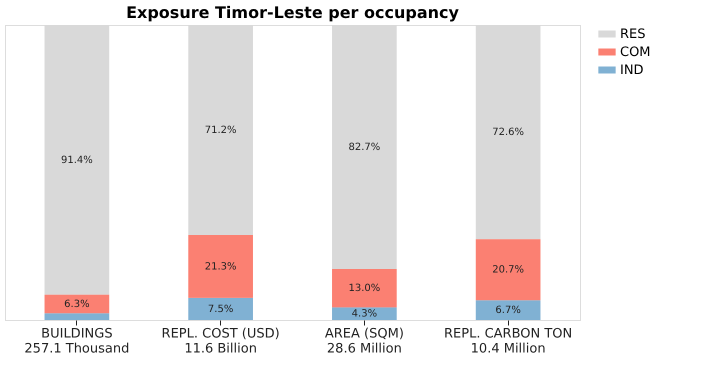 The height and width of the screenshot is (392, 722). What do you see at coordinates (508, 132) in the screenshot?
I see `data-label: 72.6%` at bounding box center [508, 132].